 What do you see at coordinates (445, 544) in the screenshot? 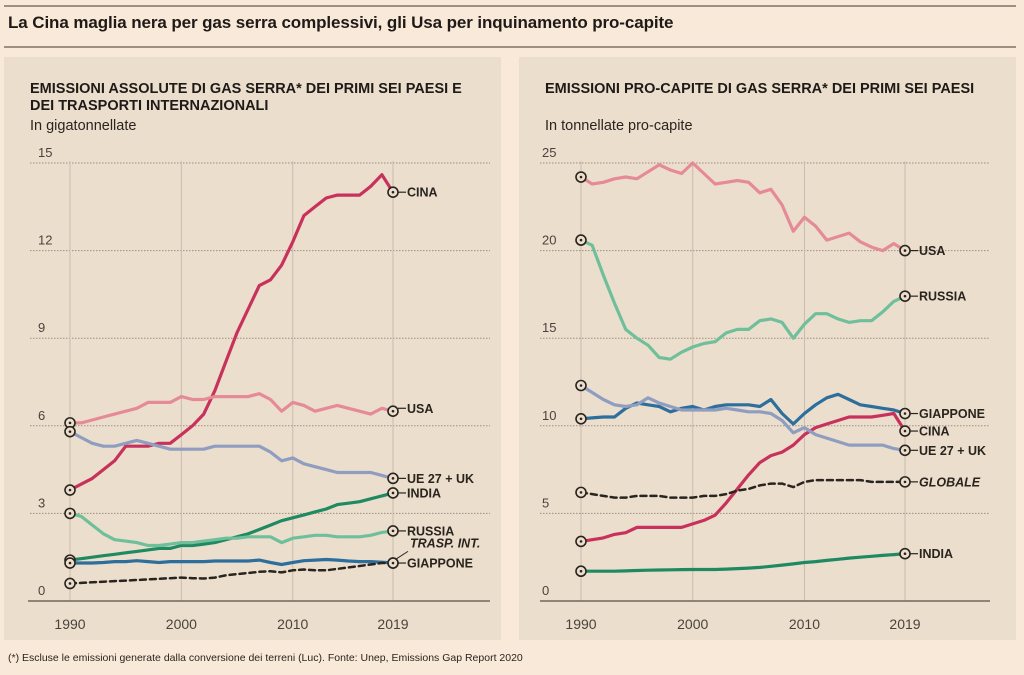
I see `series-label-trasp-int-: TRASP. INT.` at bounding box center [445, 544].